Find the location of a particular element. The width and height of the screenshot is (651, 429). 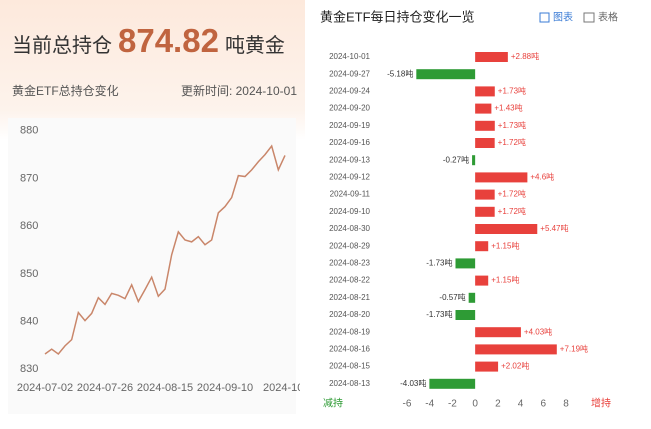

x-tick-label: 8 is located at coordinates (566, 404).